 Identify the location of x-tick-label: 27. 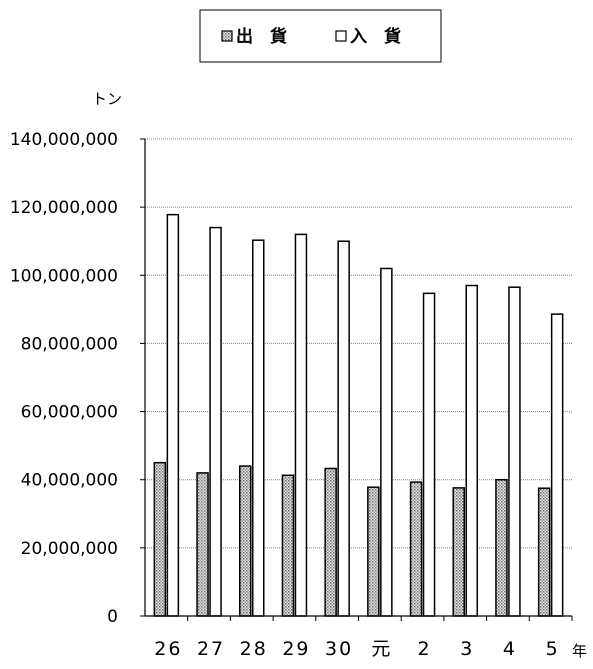
(211, 649).